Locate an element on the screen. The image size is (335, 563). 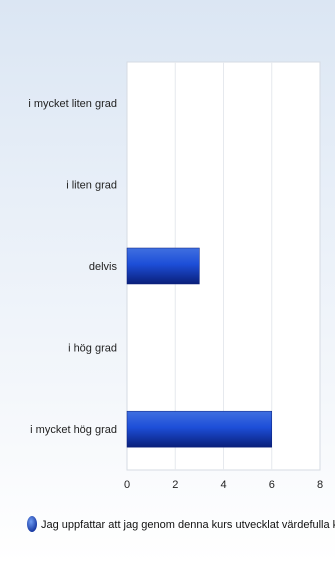
x-tick-labels: 0 2 4 6 8 is located at coordinates (223, 485).